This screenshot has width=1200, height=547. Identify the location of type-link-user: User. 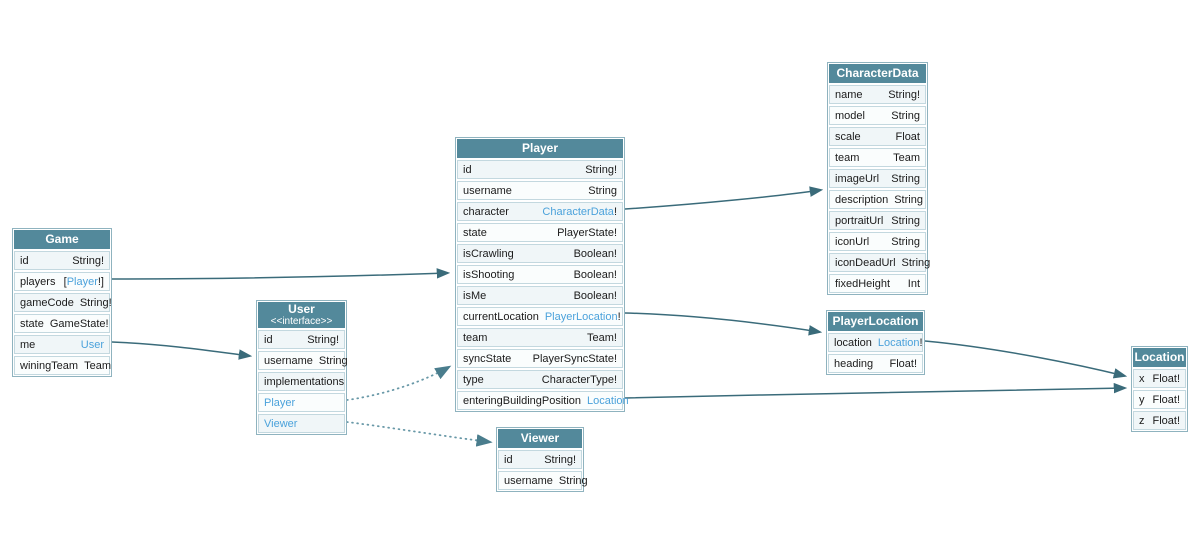
(92, 344).